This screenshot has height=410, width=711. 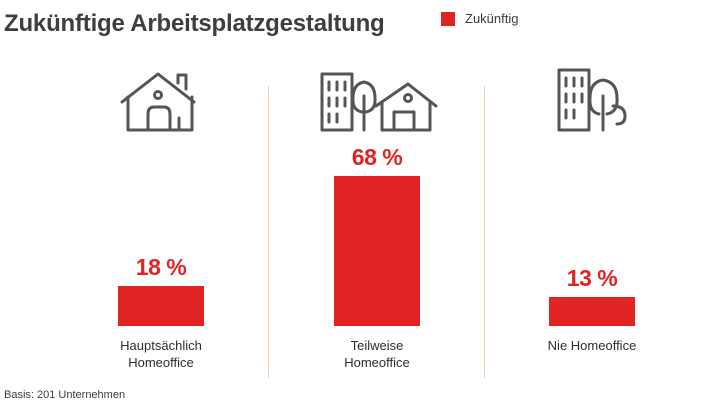 I want to click on office-and-house-icon, so click(x=380, y=102).